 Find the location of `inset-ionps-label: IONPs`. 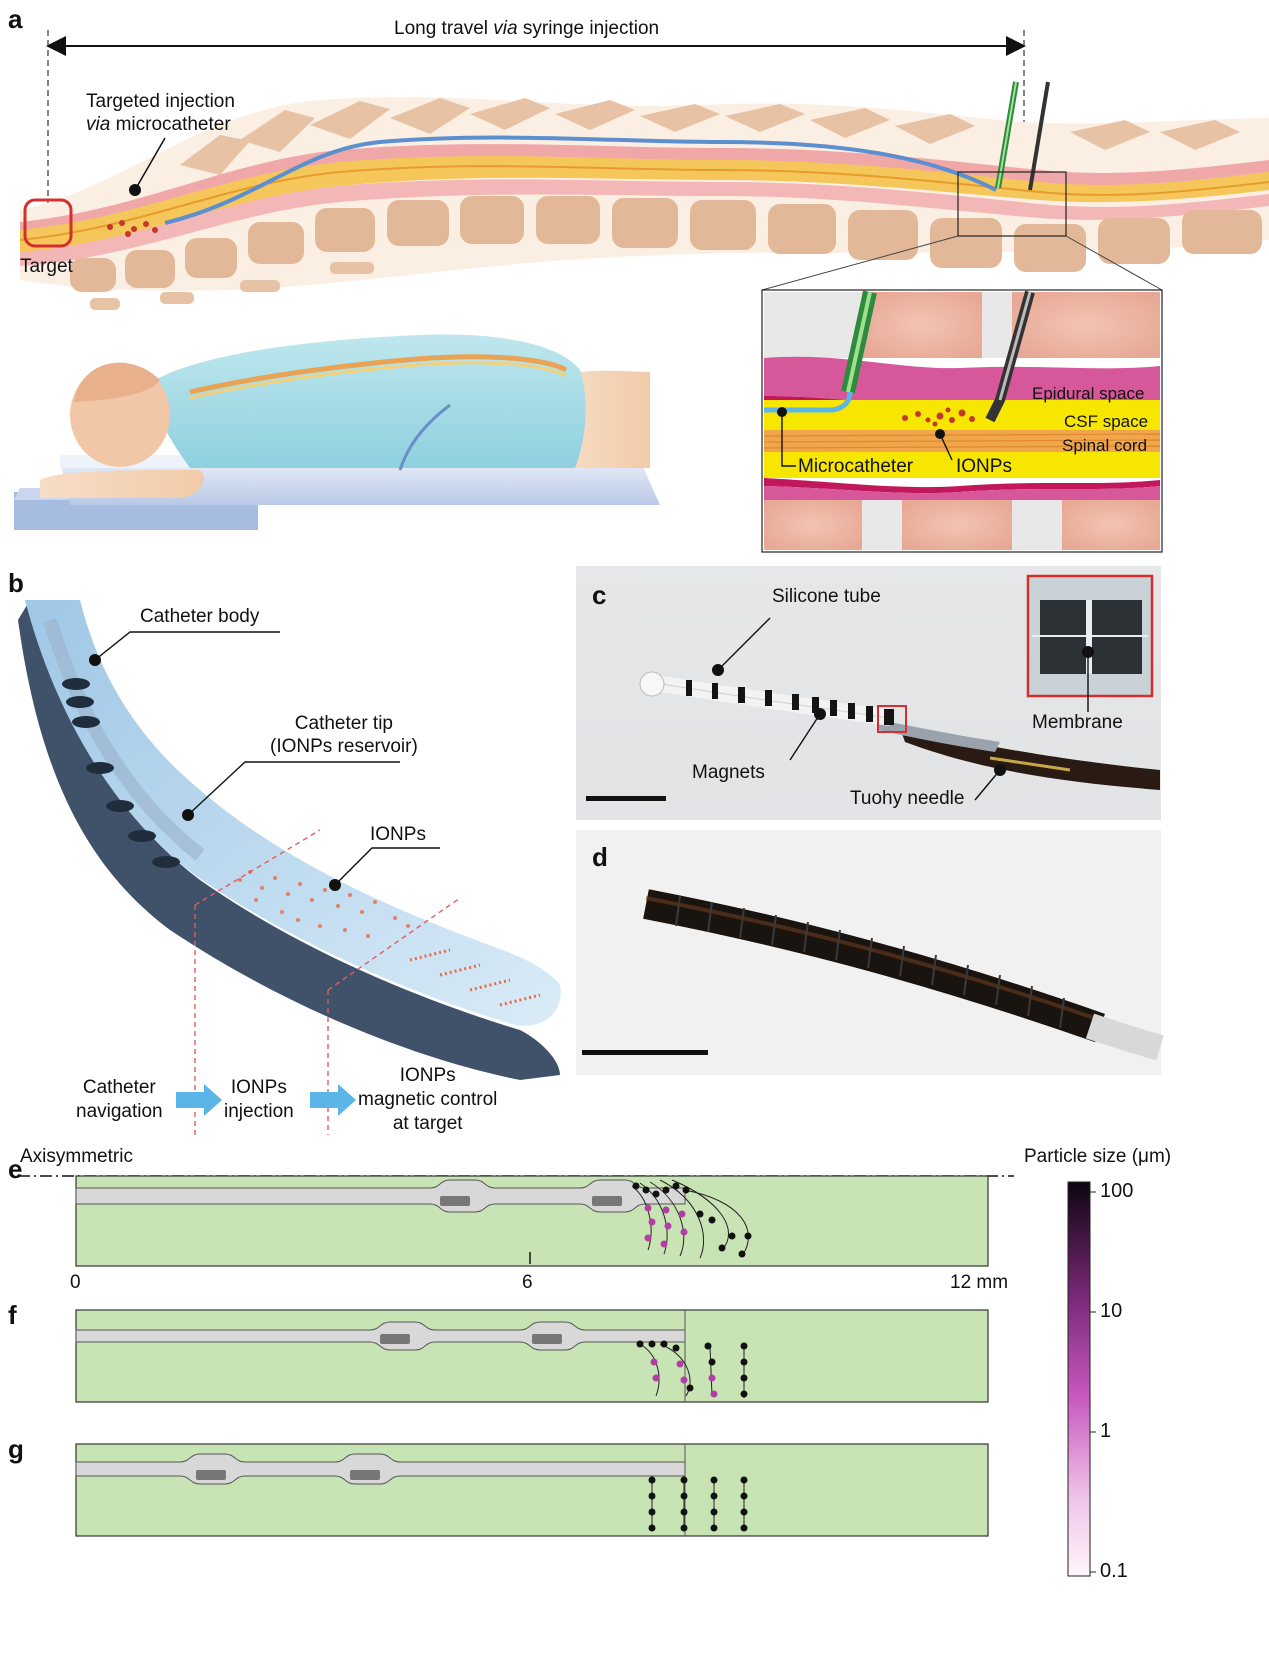

inset-ionps-label: IONPs is located at coordinates (984, 466).